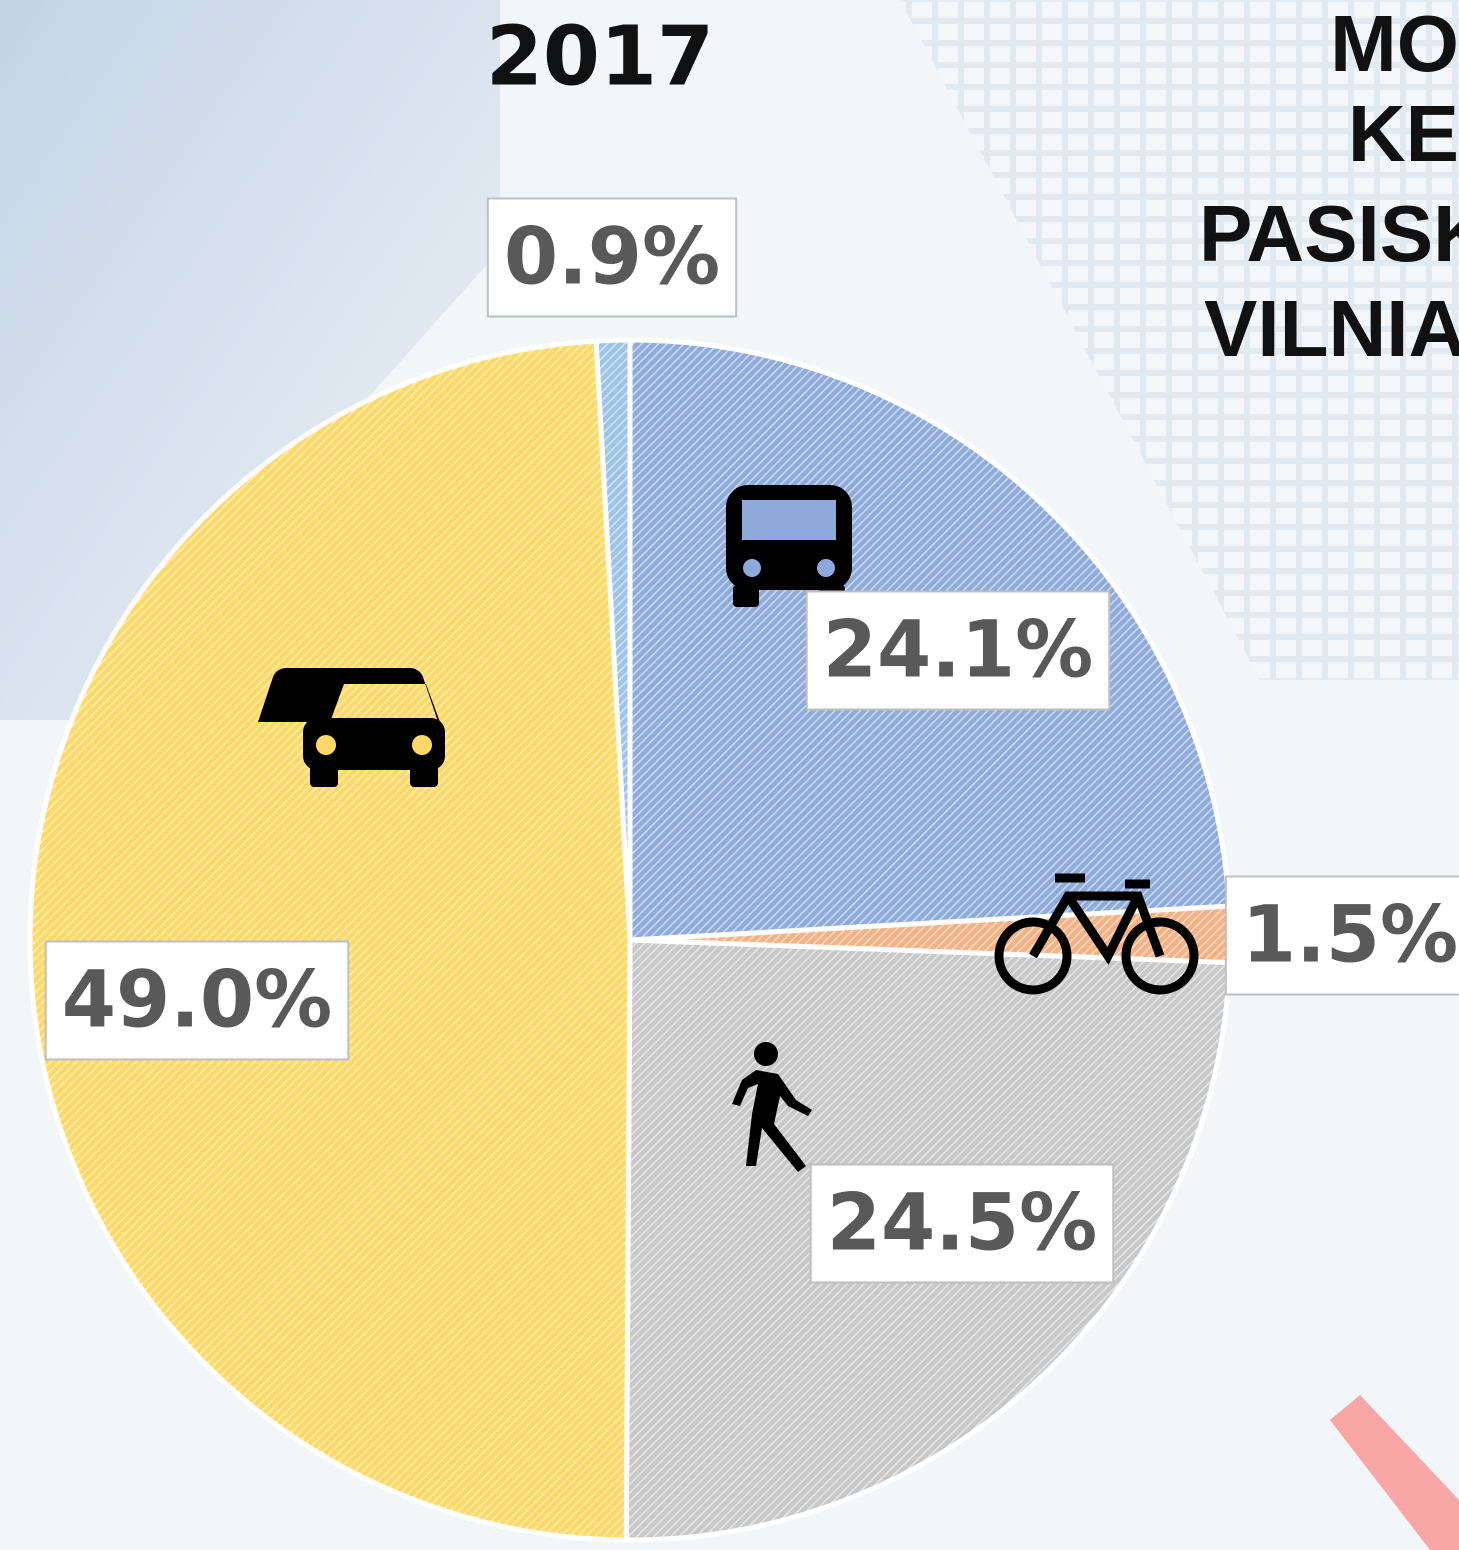  What do you see at coordinates (600, 56) in the screenshot?
I see `chart-title: 2017` at bounding box center [600, 56].